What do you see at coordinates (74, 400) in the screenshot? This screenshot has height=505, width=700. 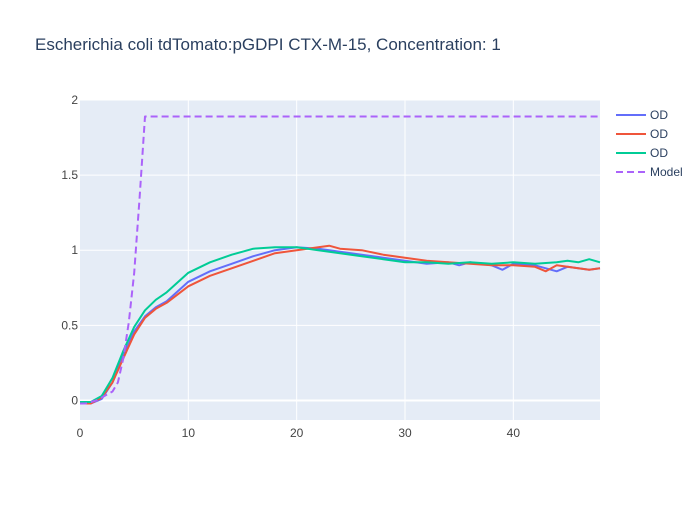 I see `y-tick-label: 0` at bounding box center [74, 400].